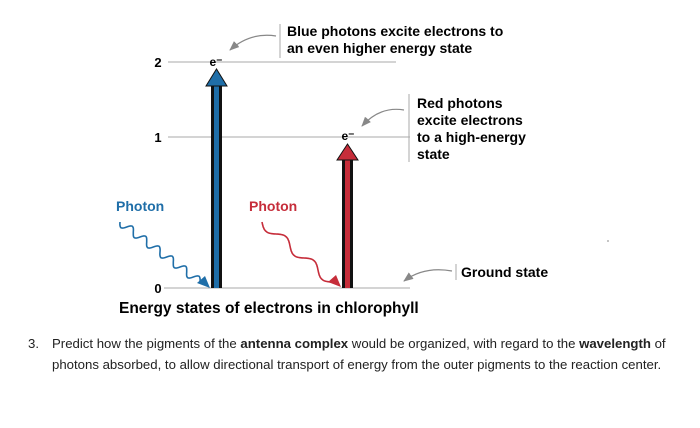 The height and width of the screenshot is (428, 700). Describe the element at coordinates (428, 275) in the screenshot. I see `ground-pointer` at that location.